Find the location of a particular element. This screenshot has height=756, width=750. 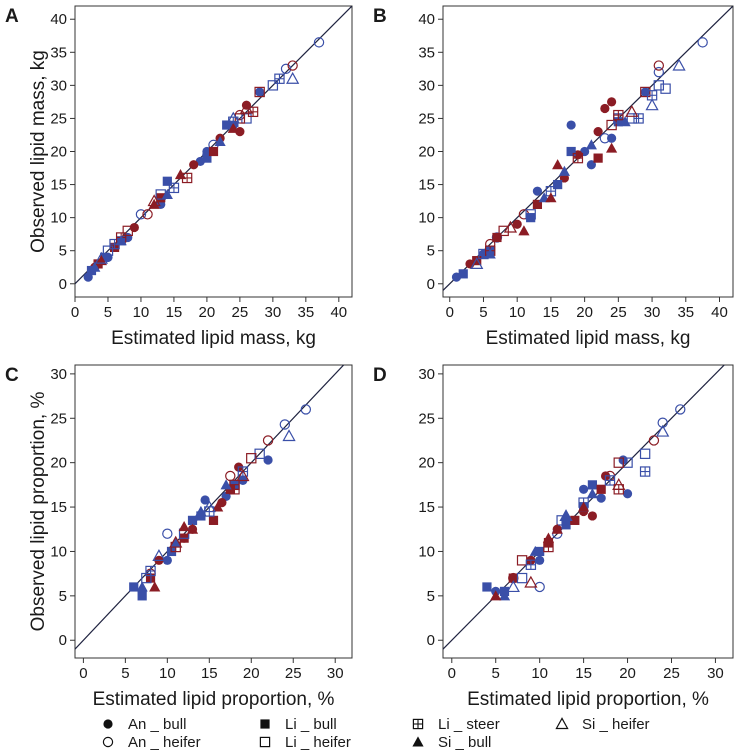

y-tick-label: 0 is located at coordinates (63, 284).